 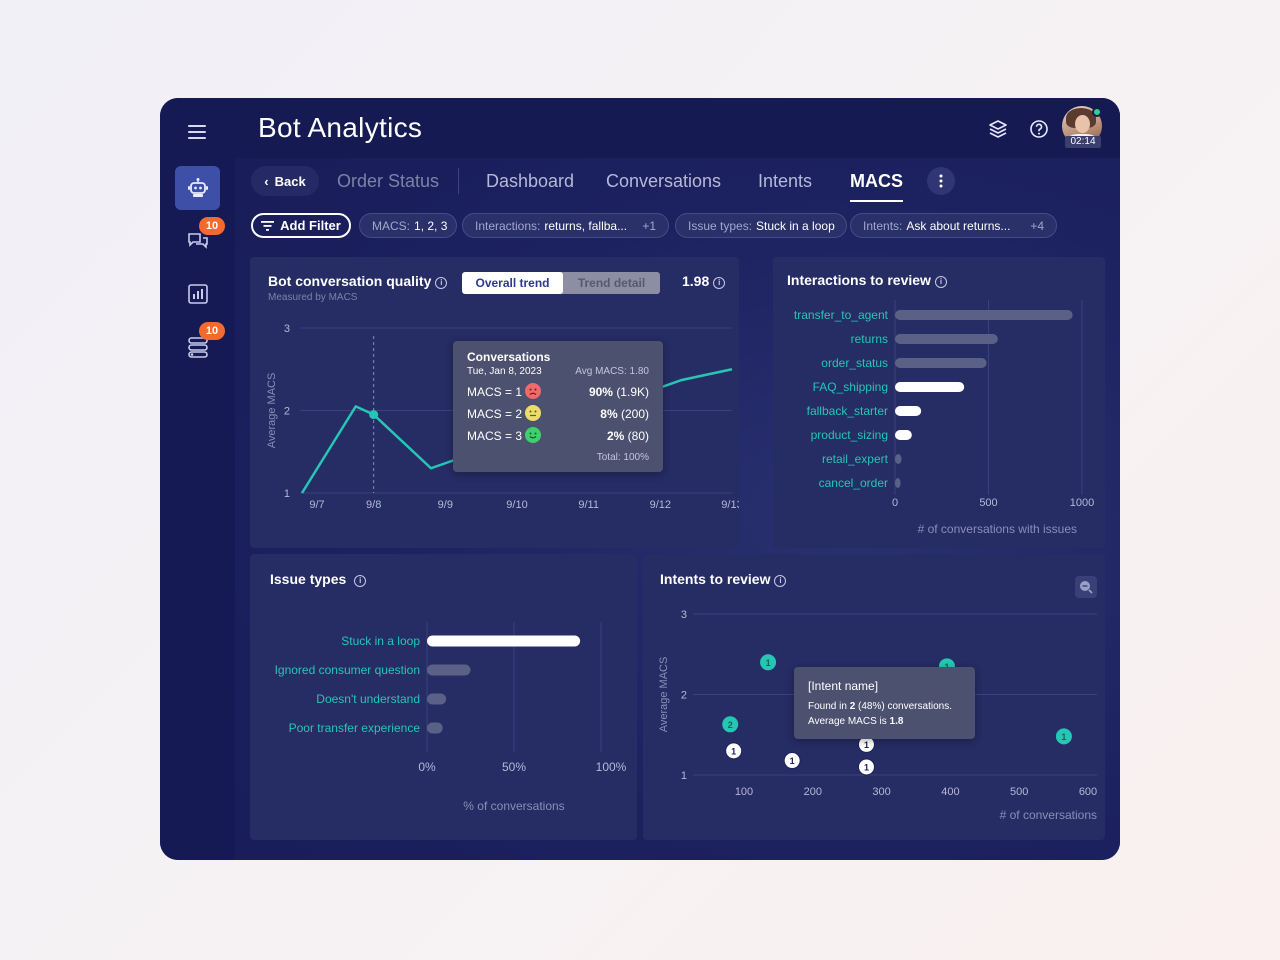 I want to click on intent-tooltip-line2: Average MACS is 1.8, so click(x=855, y=721).